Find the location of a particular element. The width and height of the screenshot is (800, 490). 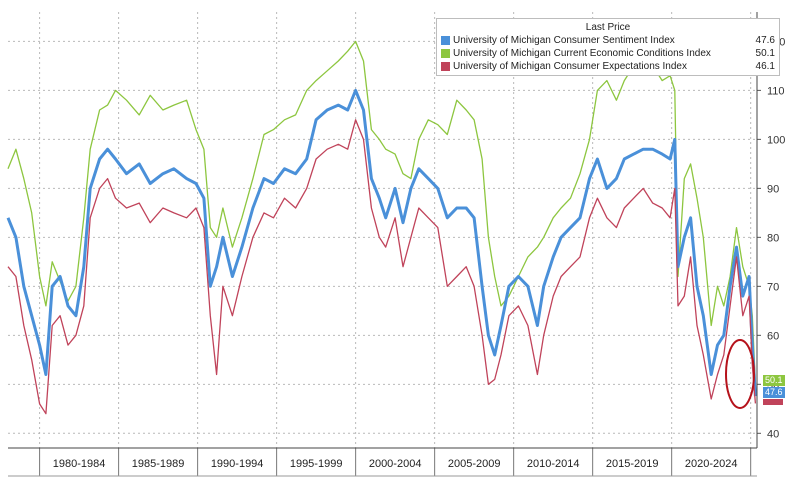

y-tick-label: 80 is located at coordinates (773, 238).